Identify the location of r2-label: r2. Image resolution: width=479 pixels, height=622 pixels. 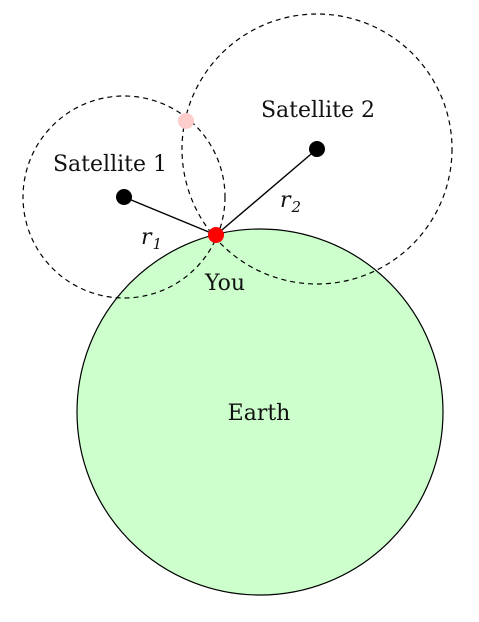
(290, 202).